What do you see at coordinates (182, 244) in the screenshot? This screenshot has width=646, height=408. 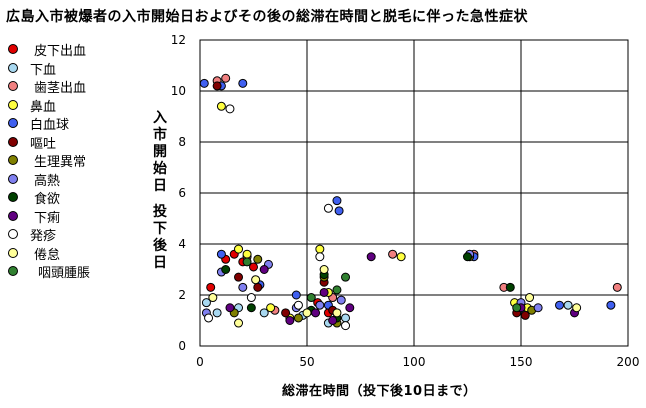 I see `y-tick-label: 4` at bounding box center [182, 244].